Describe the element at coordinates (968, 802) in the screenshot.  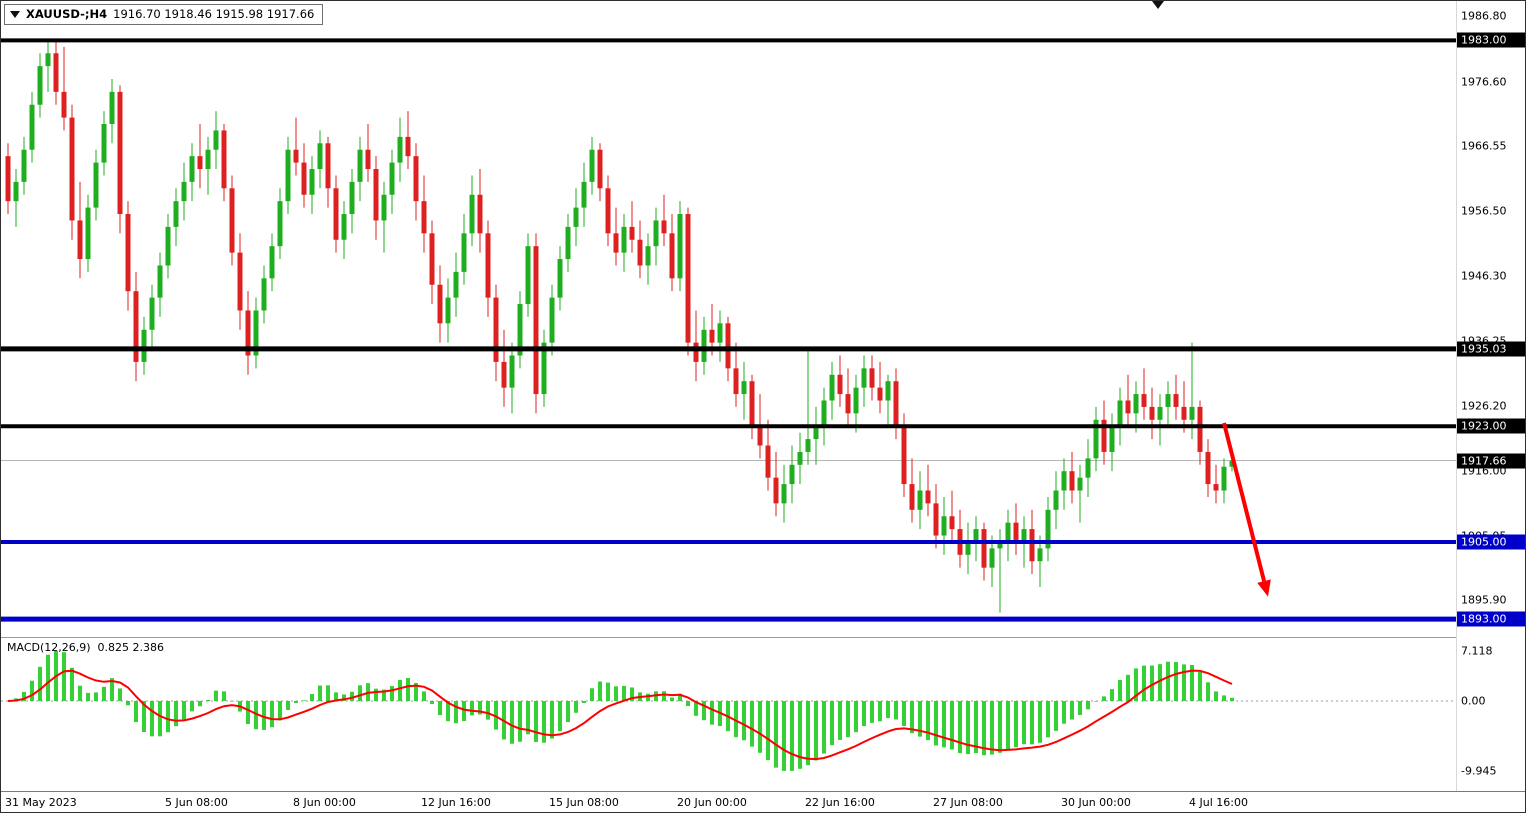
I see `time-label: 27 Jun 08:00` at that location.